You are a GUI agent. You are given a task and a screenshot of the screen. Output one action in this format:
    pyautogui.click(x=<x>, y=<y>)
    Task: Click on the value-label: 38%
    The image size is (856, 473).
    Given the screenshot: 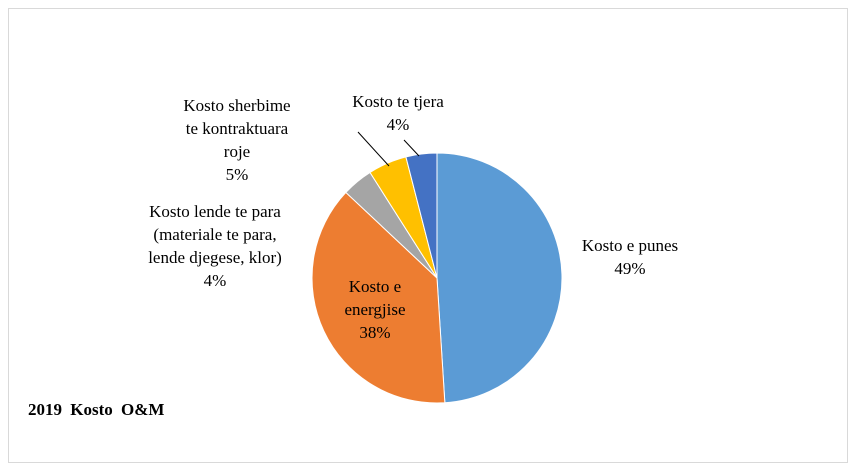 What is the action you would take?
    pyautogui.click(x=375, y=332)
    